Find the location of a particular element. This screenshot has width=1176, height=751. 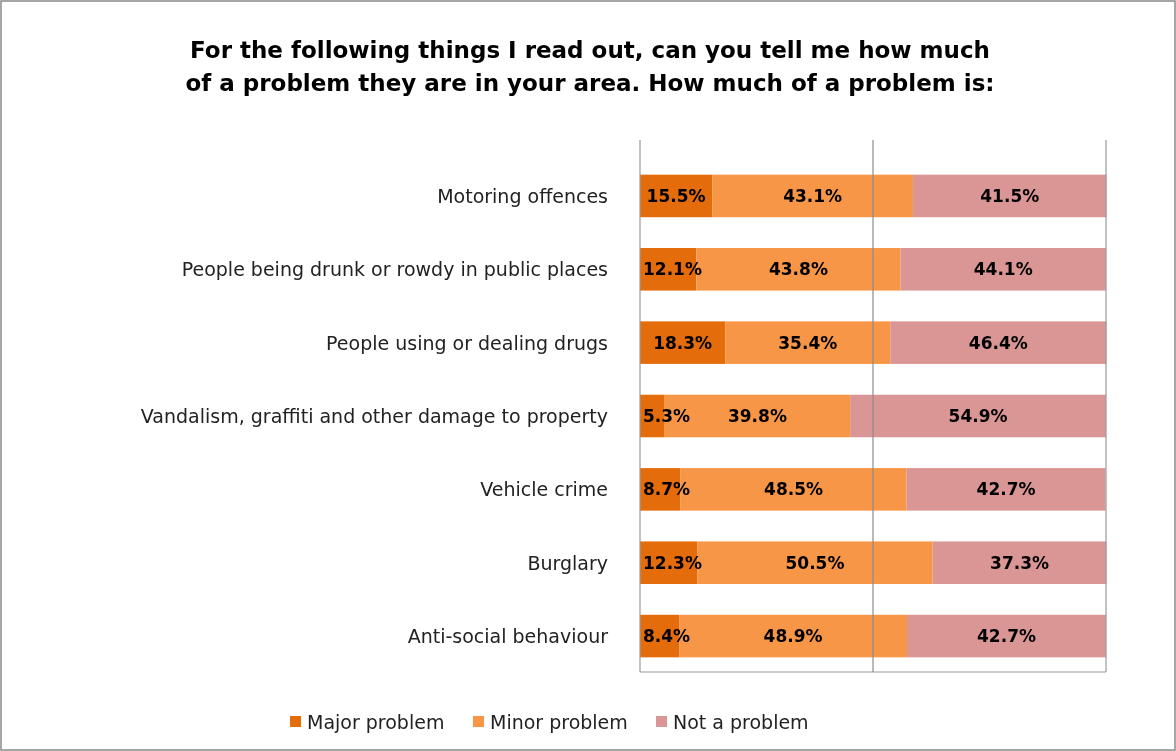

data-label: 44.1% is located at coordinates (1003, 269).